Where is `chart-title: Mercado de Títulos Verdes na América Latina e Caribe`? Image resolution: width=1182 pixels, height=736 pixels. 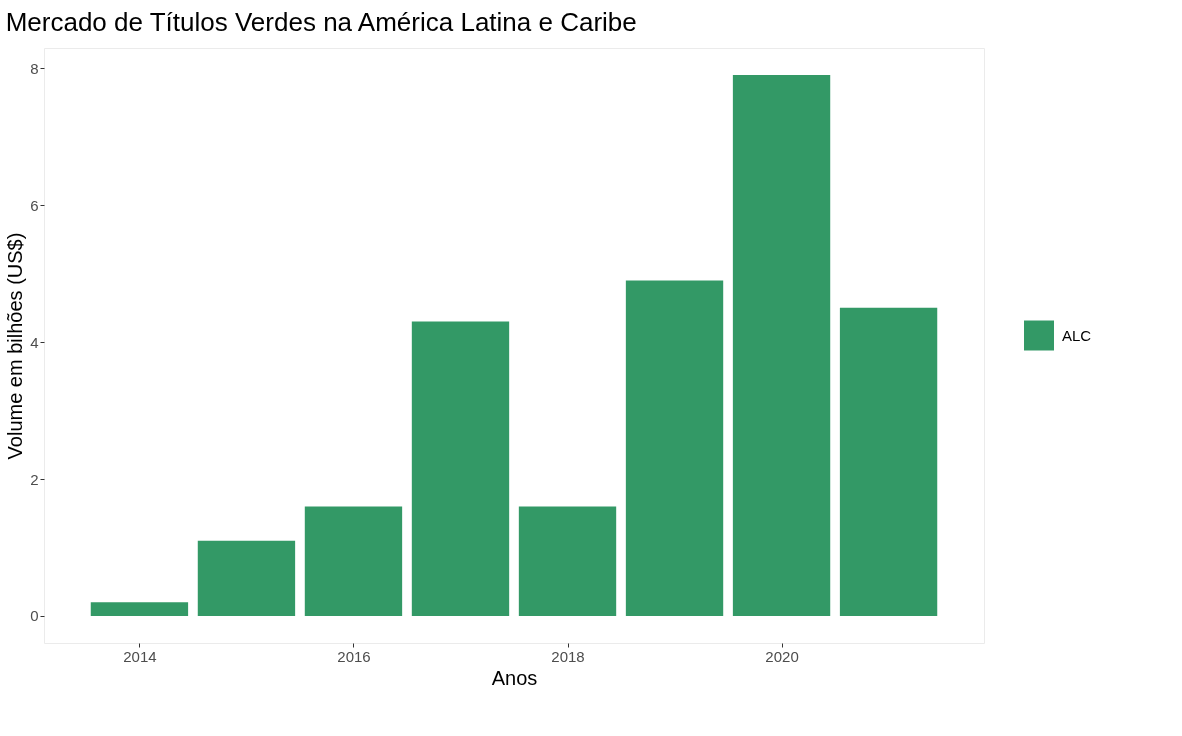
chart-title: Mercado de Títulos Verdes na América Latina e Caribe is located at coordinates (321, 22).